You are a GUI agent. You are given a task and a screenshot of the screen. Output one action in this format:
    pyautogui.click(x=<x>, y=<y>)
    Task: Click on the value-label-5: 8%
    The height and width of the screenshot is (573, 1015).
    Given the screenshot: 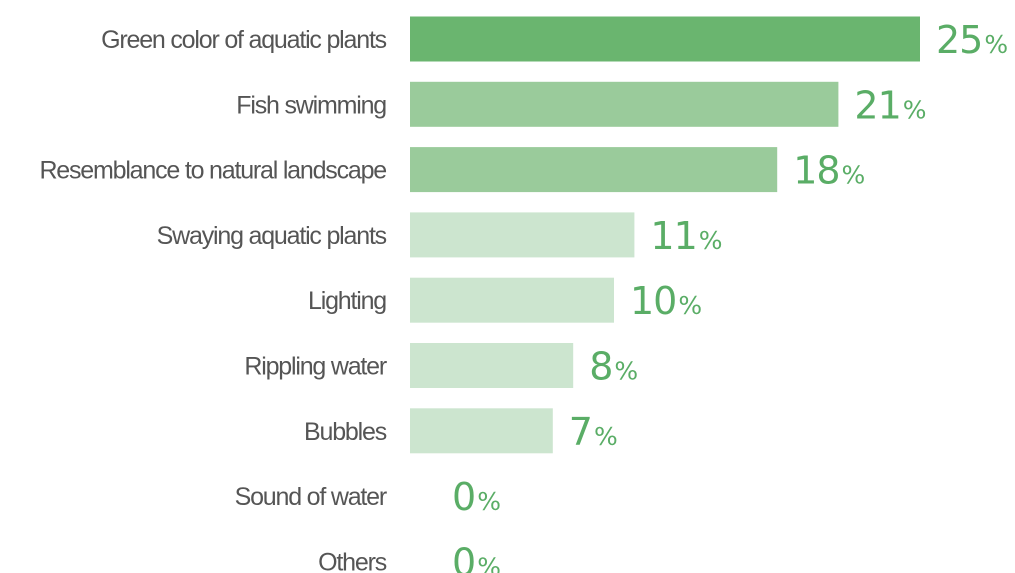 What is the action you would take?
    pyautogui.click(x=613, y=367)
    